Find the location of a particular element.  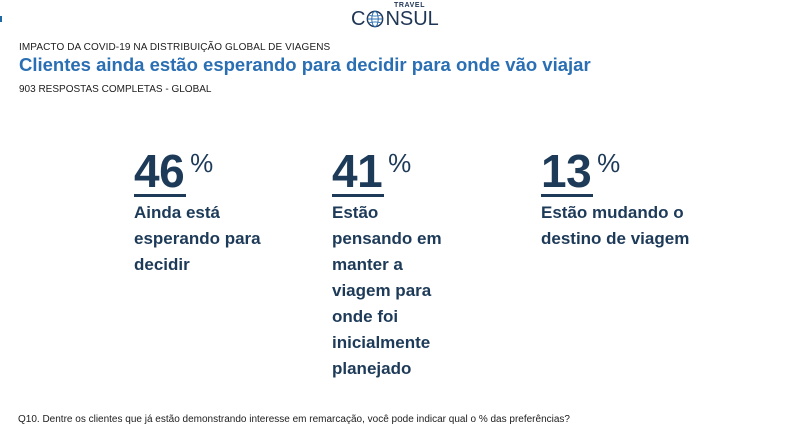

stat-changing-destination: 13 % Estão mudando o destino de viagem is located at coordinates (616, 200).